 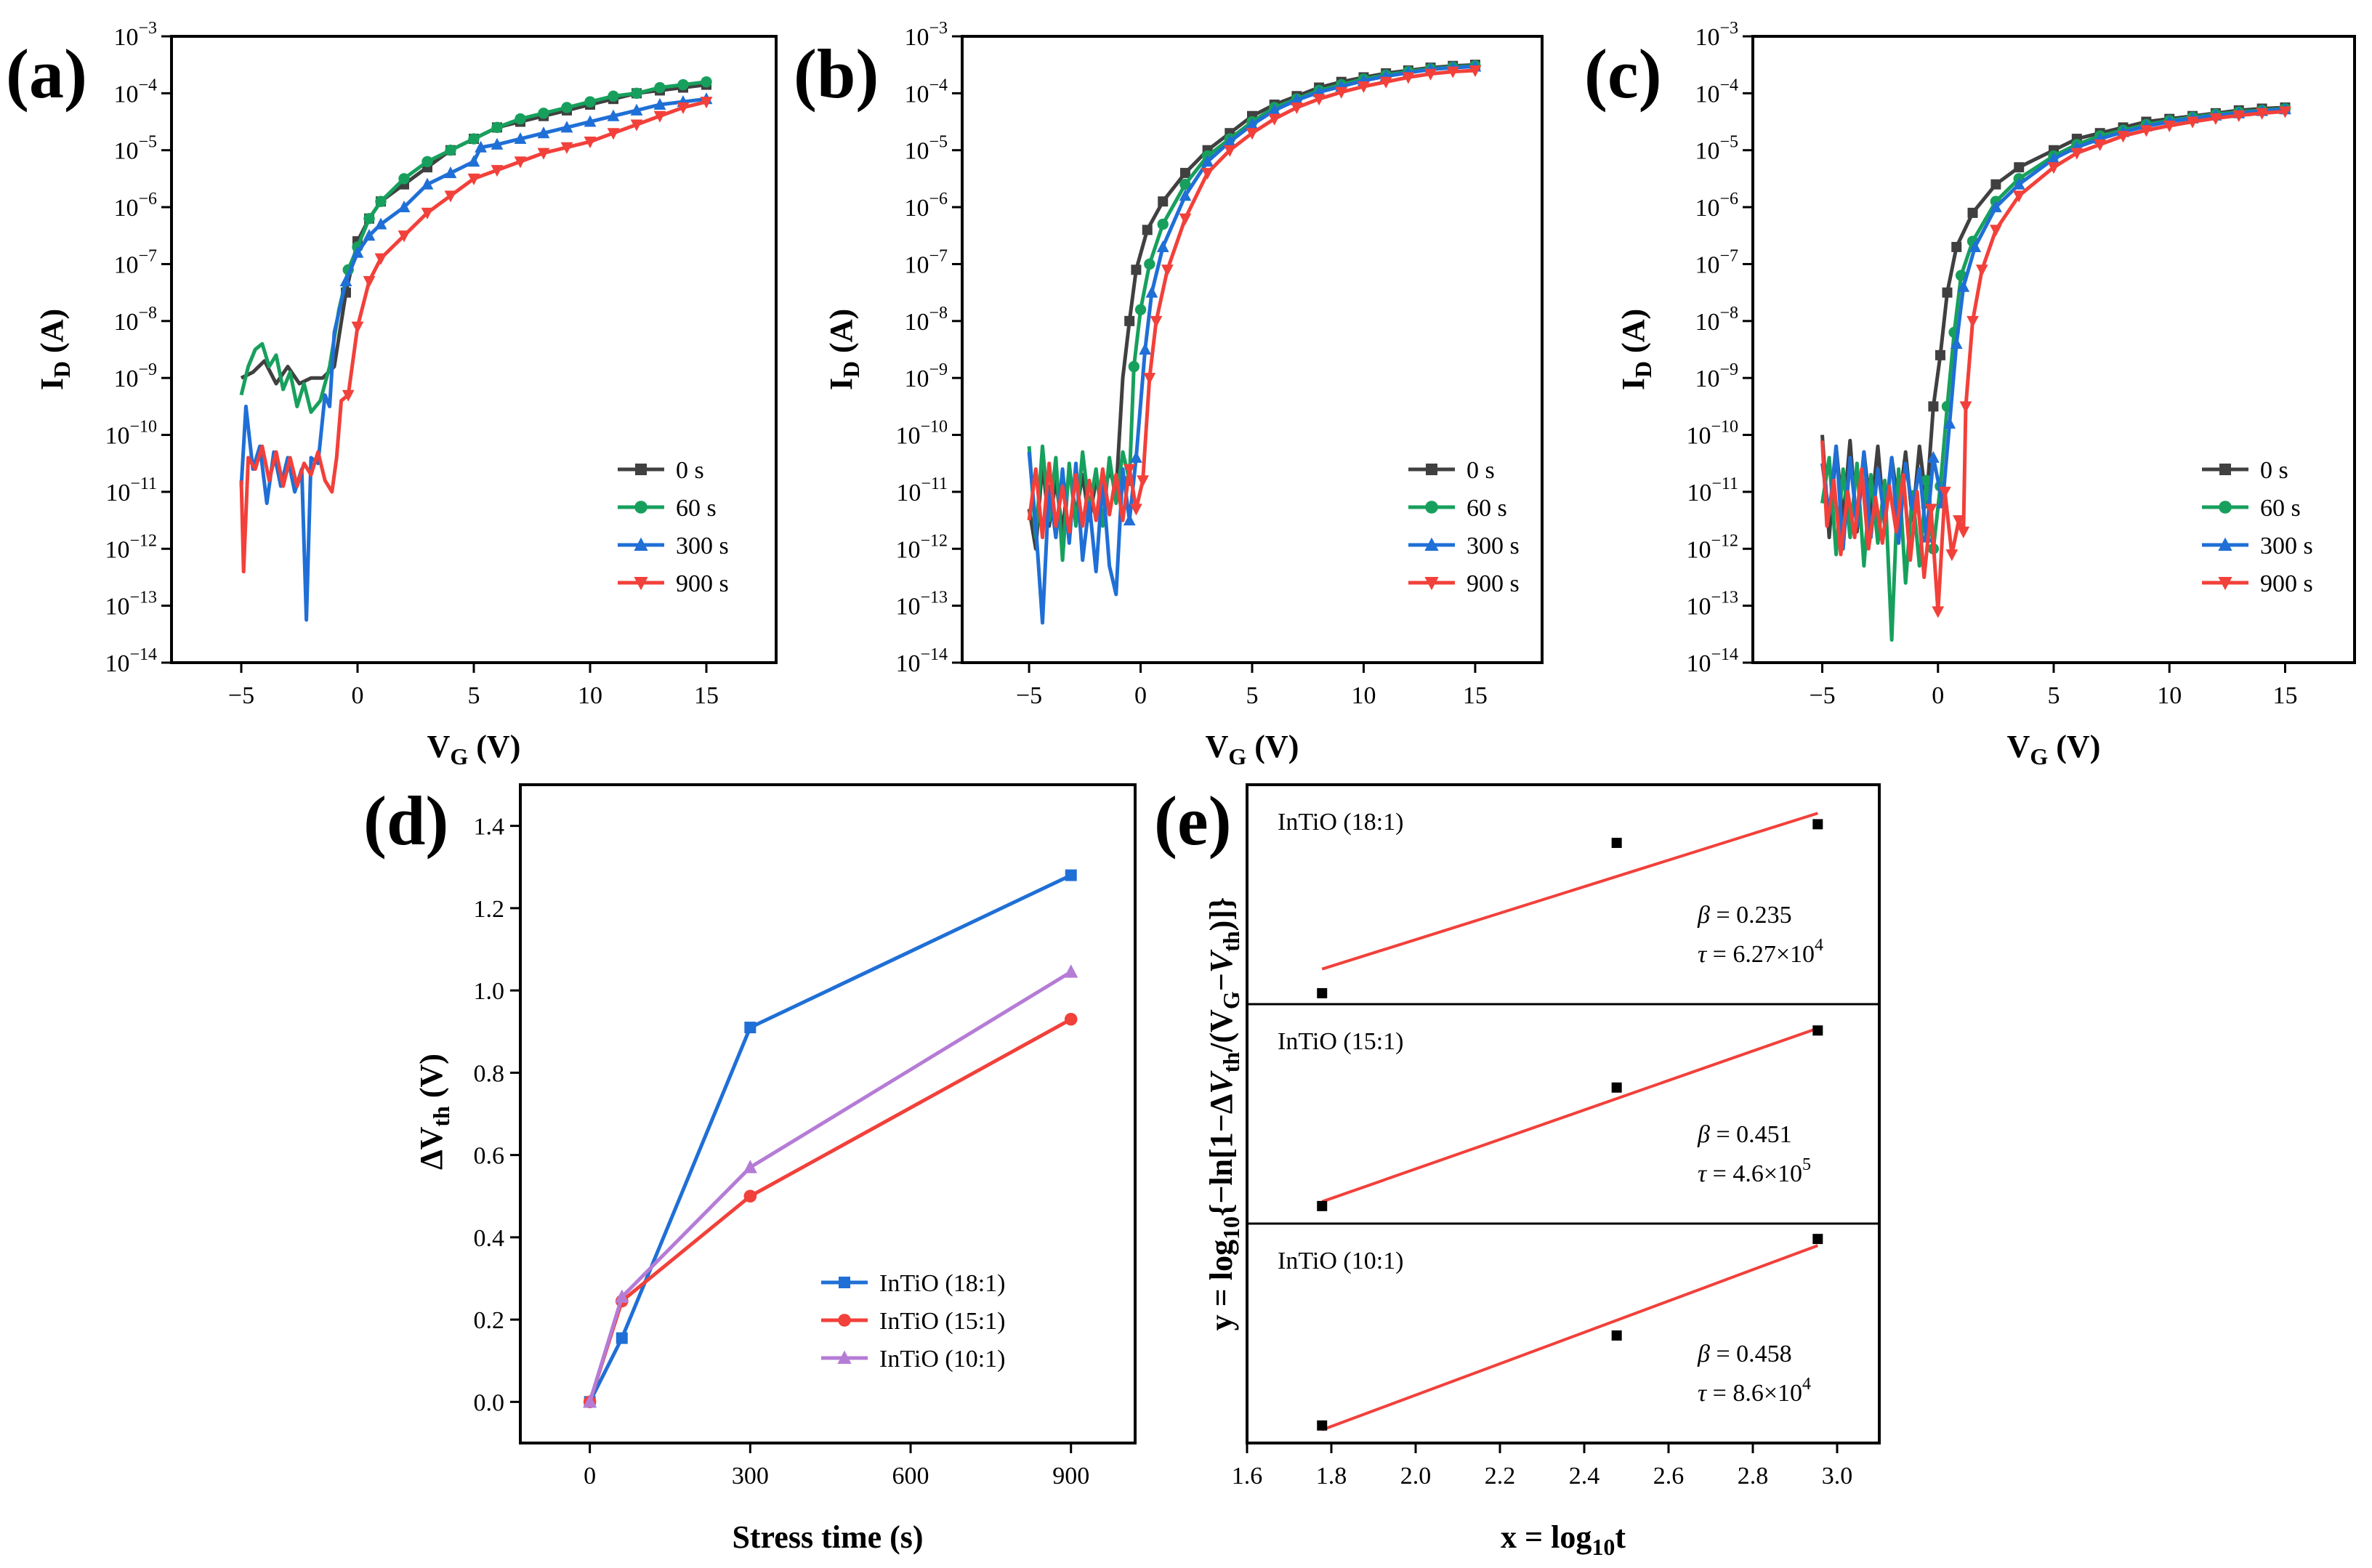 What do you see at coordinates (1744, 1134) in the screenshot?
I see `beta-annotation: β = 0.451` at bounding box center [1744, 1134].